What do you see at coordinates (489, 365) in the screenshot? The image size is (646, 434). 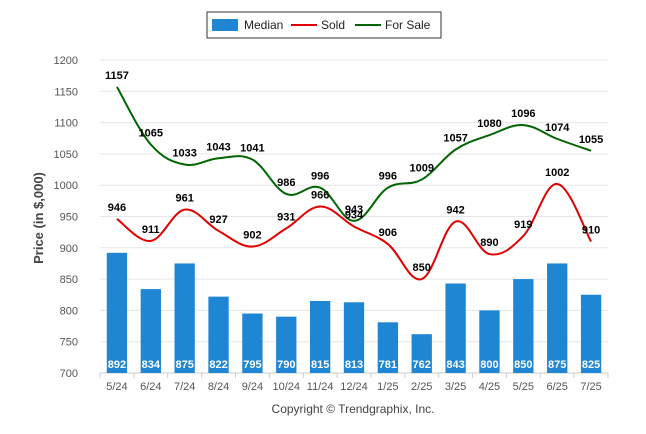 I see `median-bar-label: 800` at bounding box center [489, 365].